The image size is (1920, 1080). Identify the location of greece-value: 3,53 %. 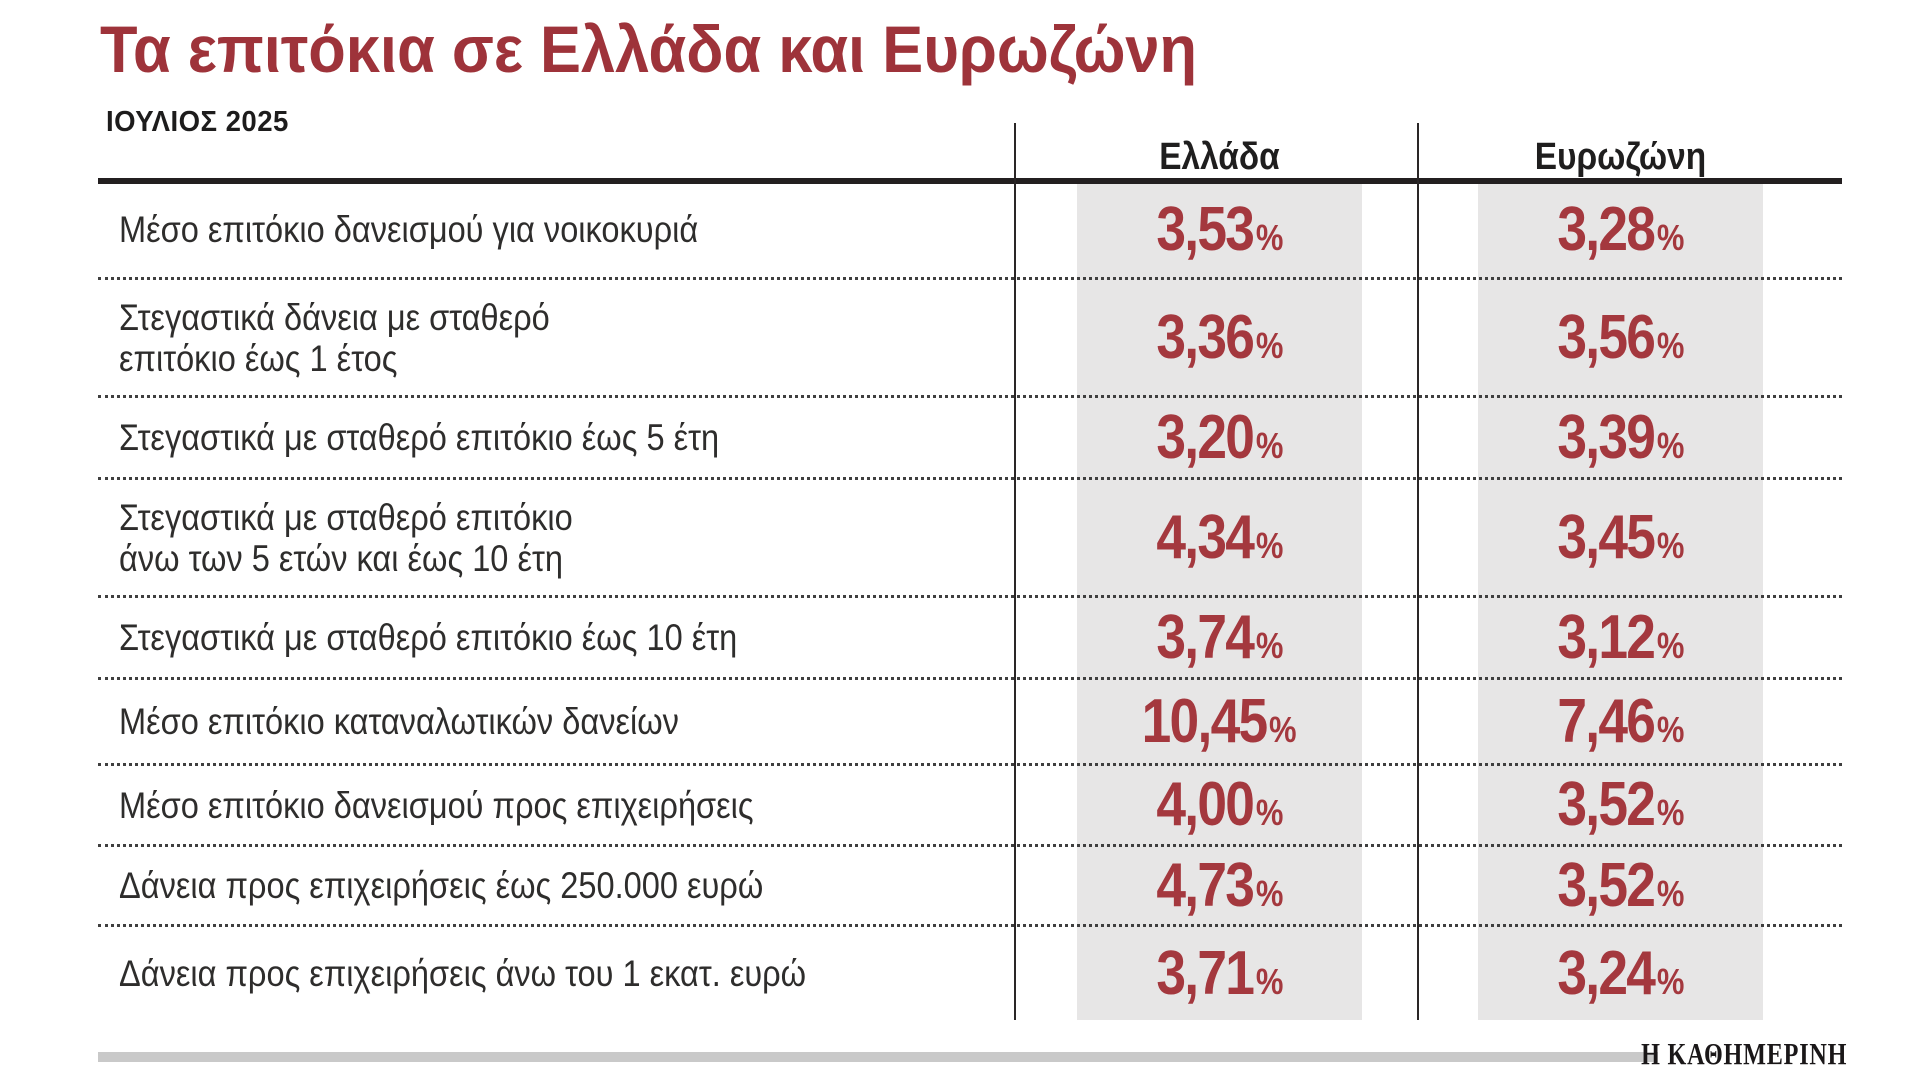
(1219, 229).